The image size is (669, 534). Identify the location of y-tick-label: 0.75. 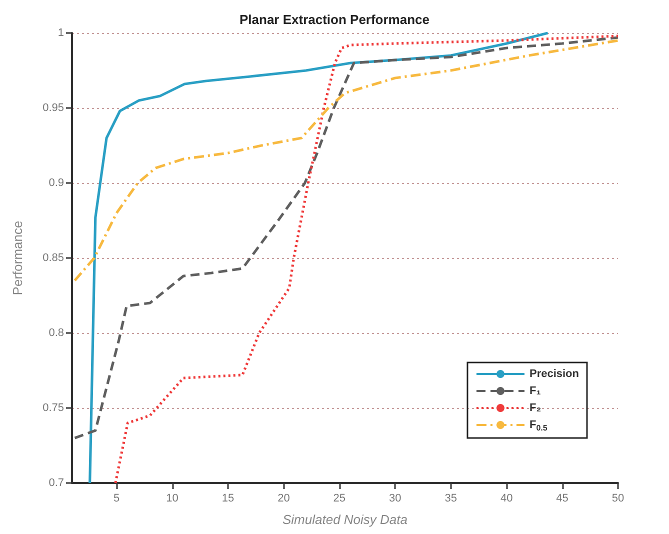
(53, 408).